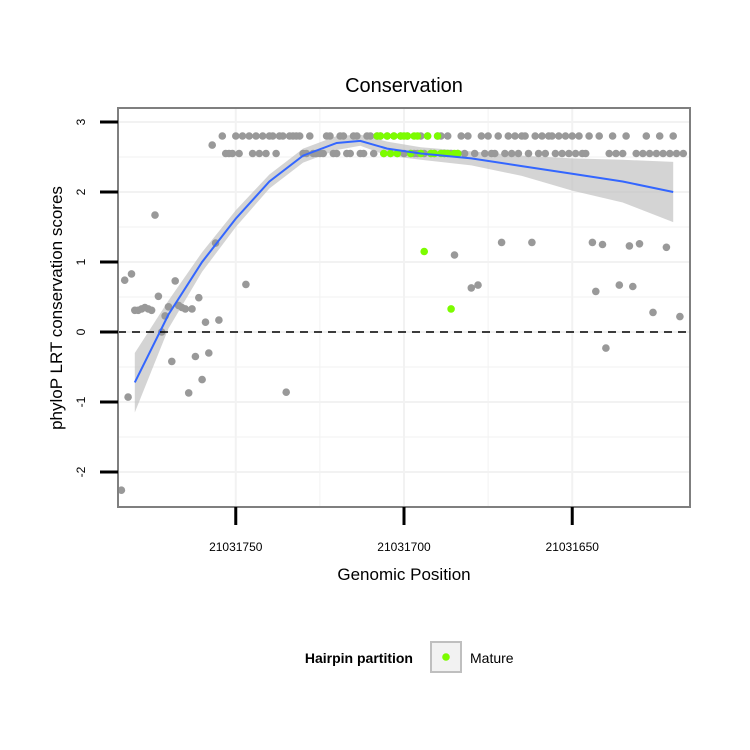 The image size is (750, 750). Describe the element at coordinates (81, 121) in the screenshot. I see `y-tick-label: 3` at that location.